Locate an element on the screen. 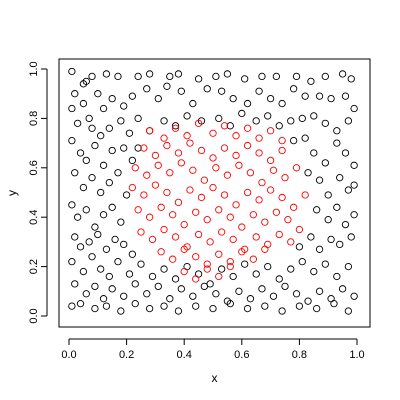 Image resolution: width=400 pixels, height=400 pixels. x-axis-title: x is located at coordinates (215, 378).